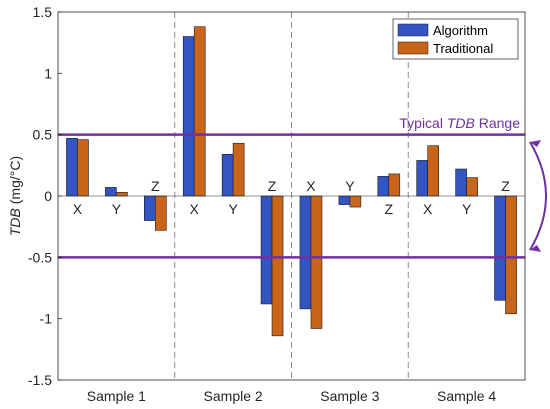 This screenshot has height=409, width=550. What do you see at coordinates (463, 48) in the screenshot?
I see `legend-label-traditional: Traditional` at bounding box center [463, 48].